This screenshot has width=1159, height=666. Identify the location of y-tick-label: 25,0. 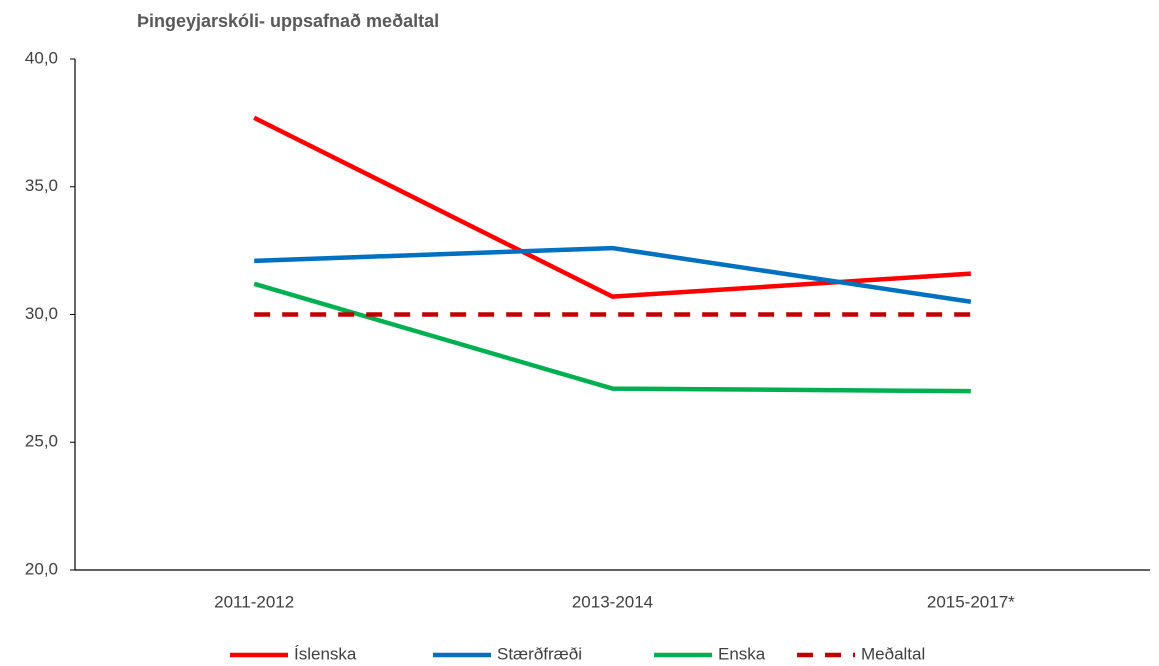
(41, 441).